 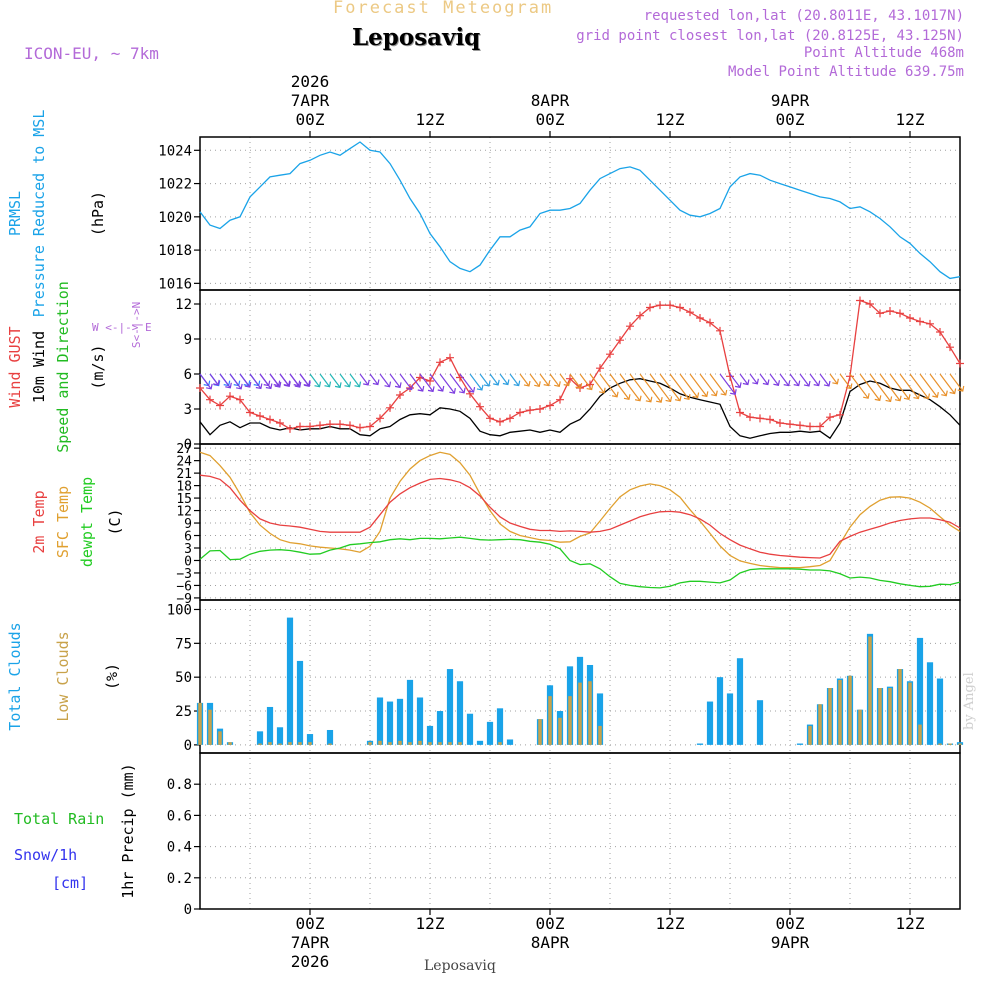 What do you see at coordinates (175, 284) in the screenshot?
I see `y-tick-label: 1016` at bounding box center [175, 284].